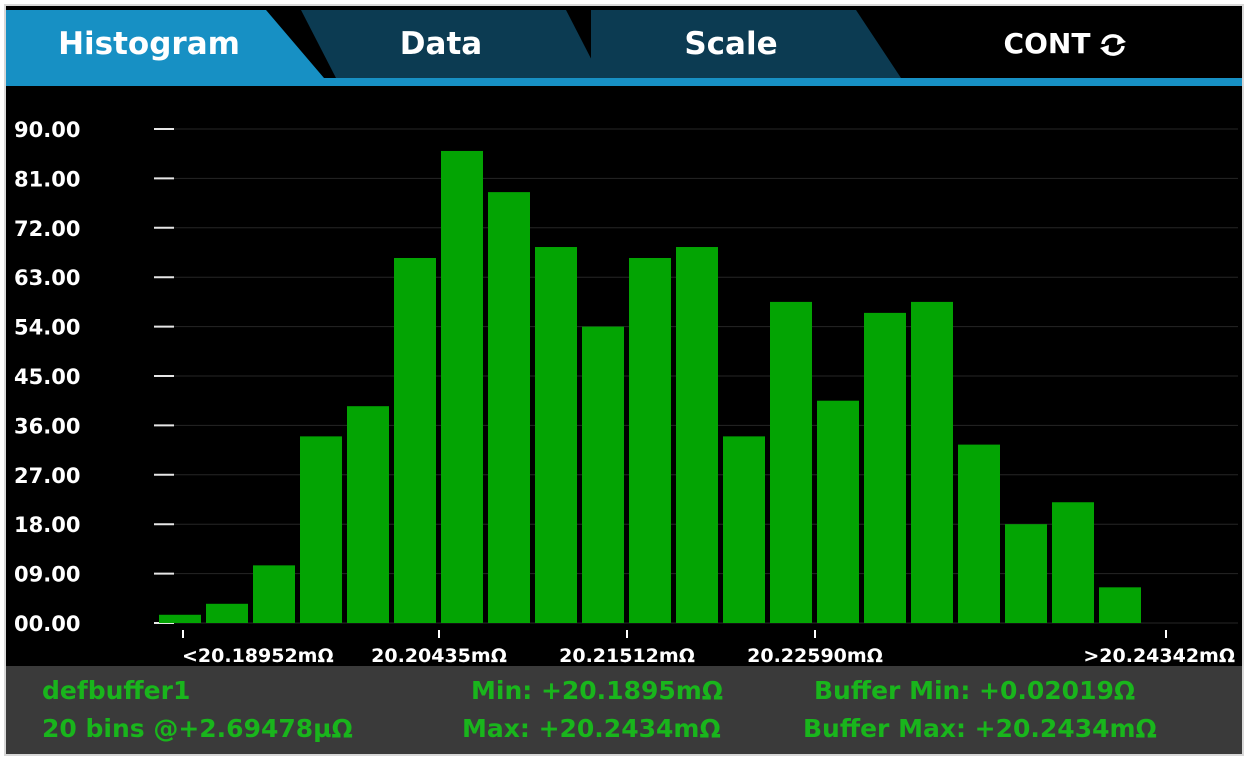 This screenshot has height=761, width=1250. Describe the element at coordinates (258, 655) in the screenshot. I see `x-tick-label: <20.18952mΩ` at that location.